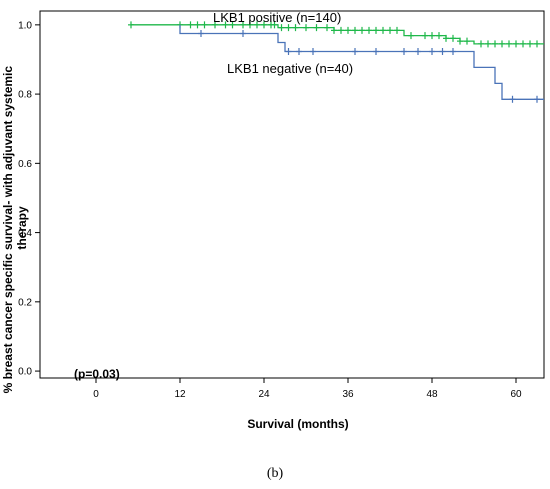 The image size is (550, 489). Describe the element at coordinates (97, 374) in the screenshot. I see `p-value-annotation: (p=0.03)` at that location.